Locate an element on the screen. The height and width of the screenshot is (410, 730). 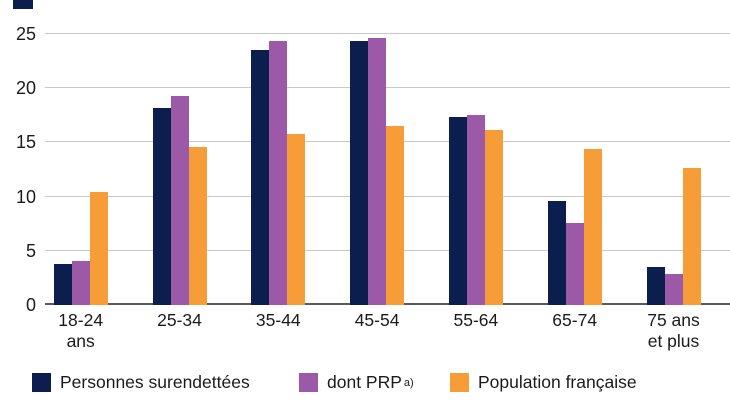
x-axis-label-45-54: 45-54 is located at coordinates (377, 320).